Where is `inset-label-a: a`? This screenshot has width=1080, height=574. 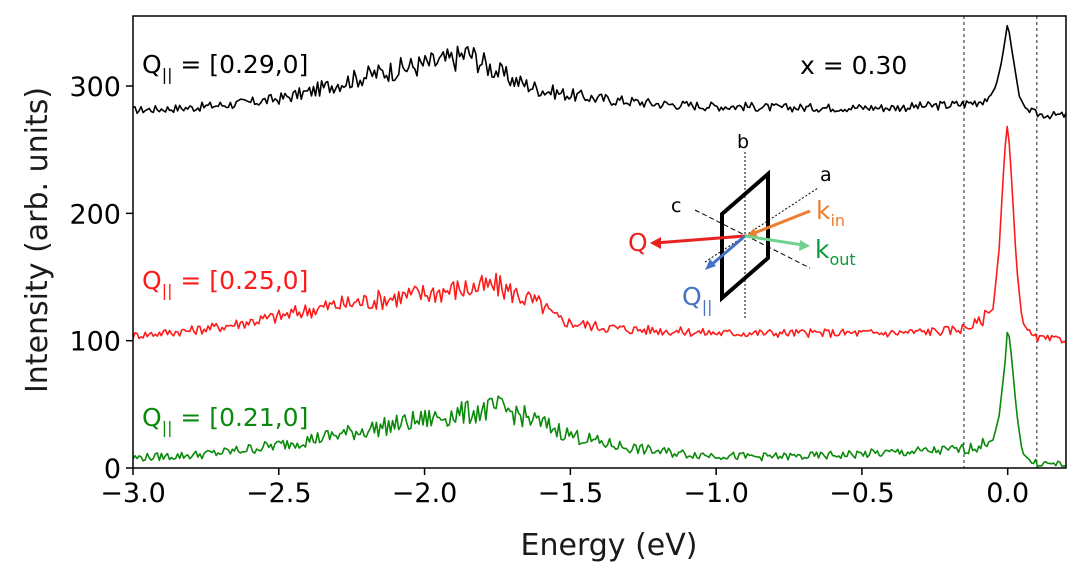 inset-label-a: a is located at coordinates (826, 175).